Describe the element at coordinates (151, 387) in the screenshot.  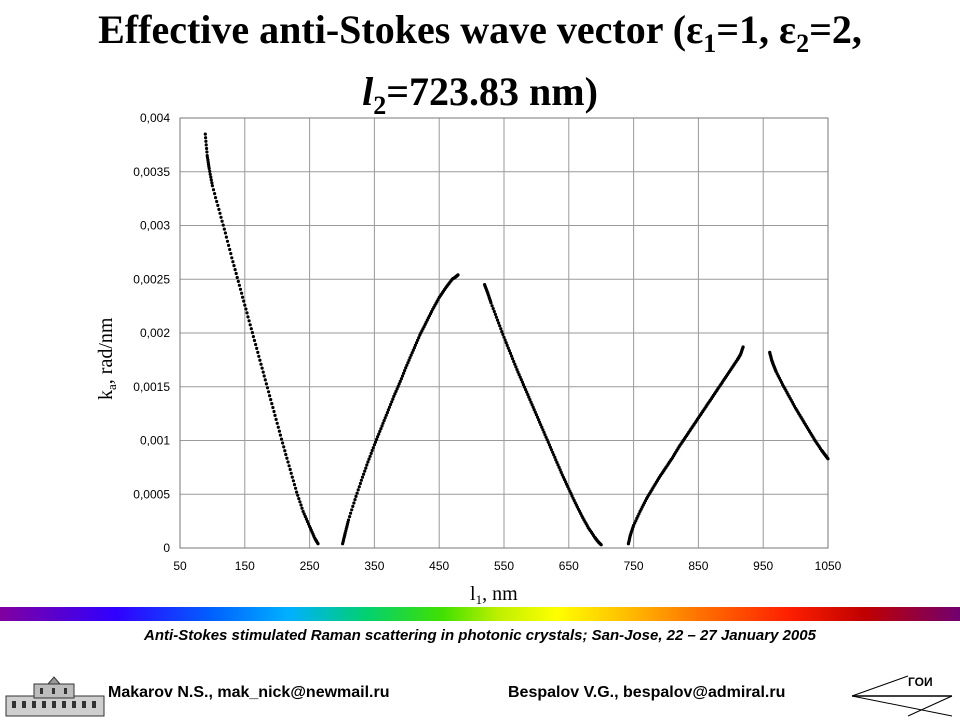
I see `y-tick-label: 0,0015` at that location.